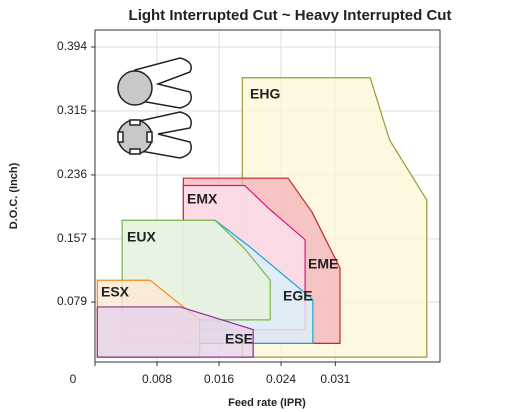 Image resolution: width=522 pixels, height=412 pixels. Describe the element at coordinates (202, 199) in the screenshot. I see `region-label: EMX` at that location.